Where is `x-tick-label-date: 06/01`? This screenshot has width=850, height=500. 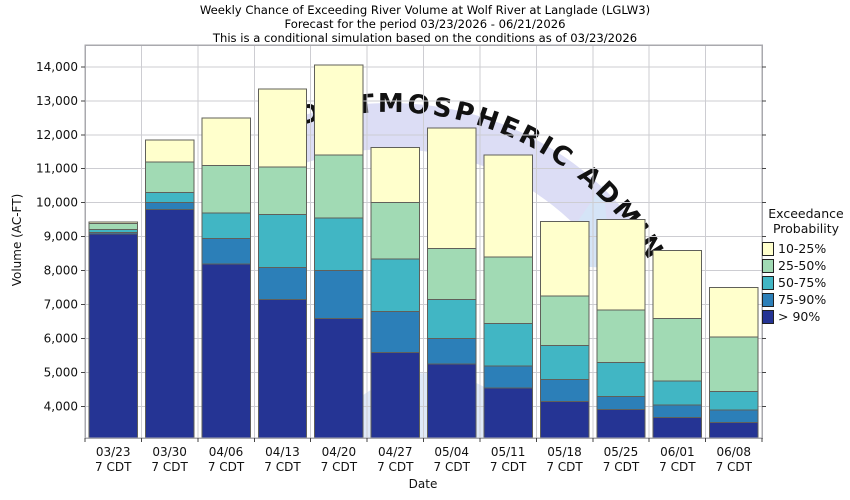
x-tick-label-date: 06/01 is located at coordinates (677, 452).